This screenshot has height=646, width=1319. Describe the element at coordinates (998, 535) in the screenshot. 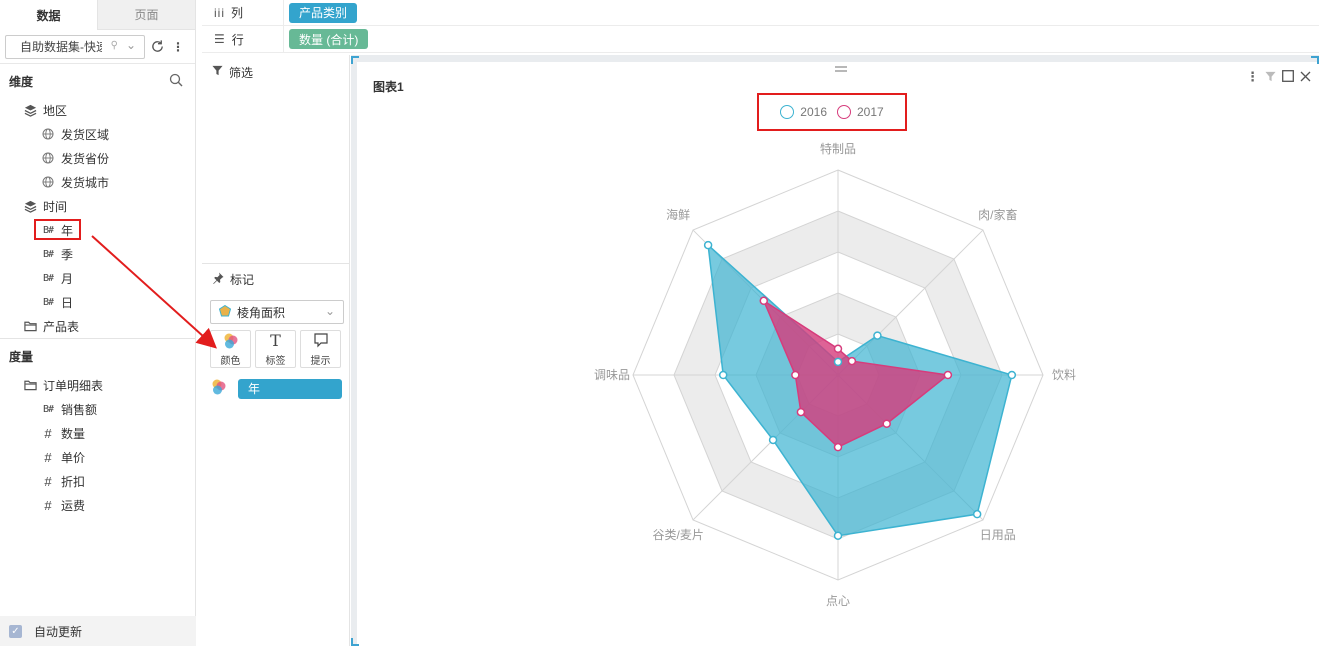

I see `radar-category-label: 日用品` at that location.